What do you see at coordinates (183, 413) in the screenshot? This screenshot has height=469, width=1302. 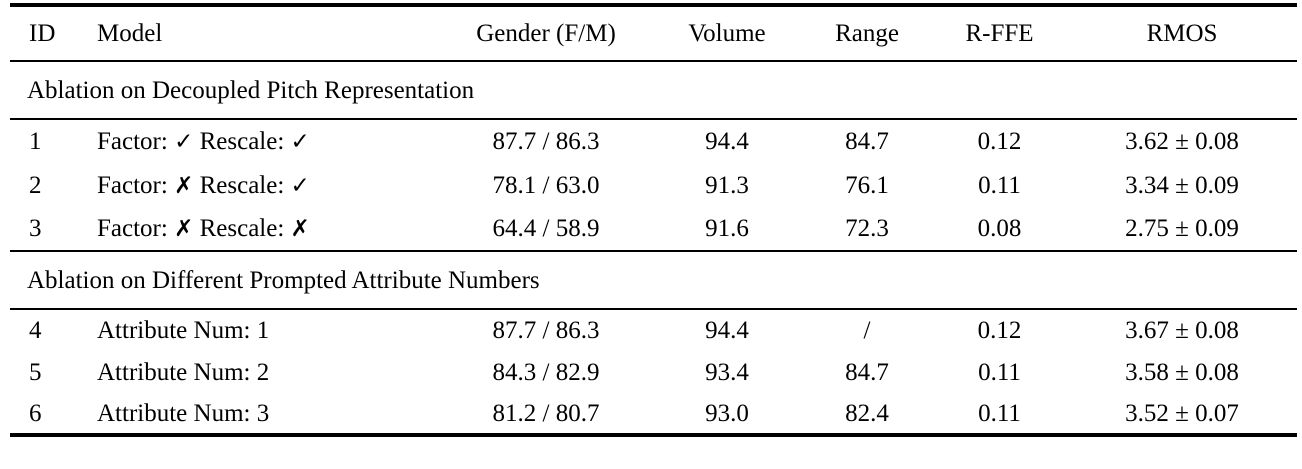 I see `attribute-num-label: Attribute Num: 3` at bounding box center [183, 413].